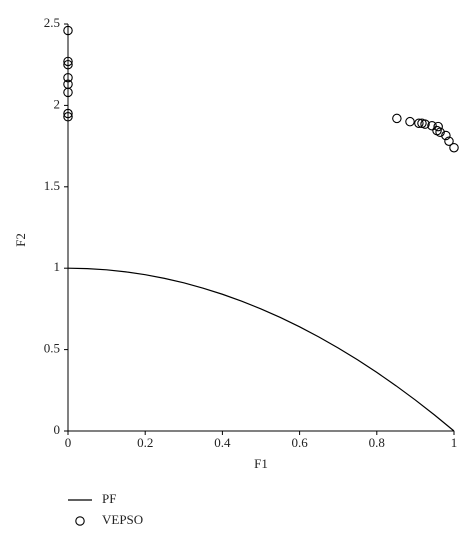 This screenshot has height=548, width=474. What do you see at coordinates (377, 442) in the screenshot?
I see `x-tick-label: 0.8` at bounding box center [377, 442].